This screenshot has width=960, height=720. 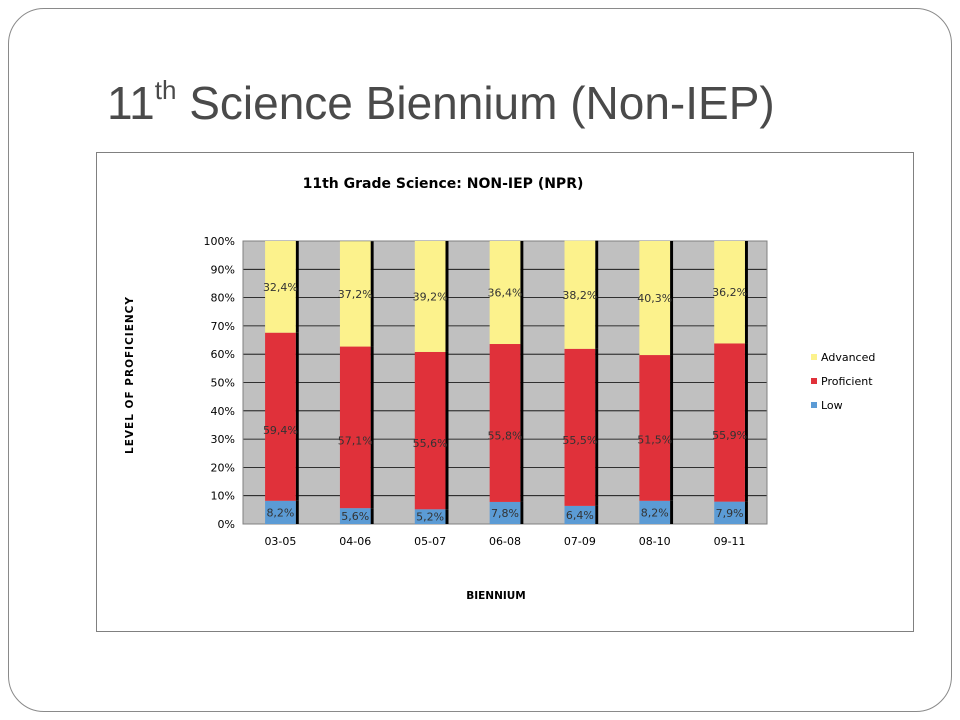 I want to click on data-label: 51,5%, so click(x=654, y=440).